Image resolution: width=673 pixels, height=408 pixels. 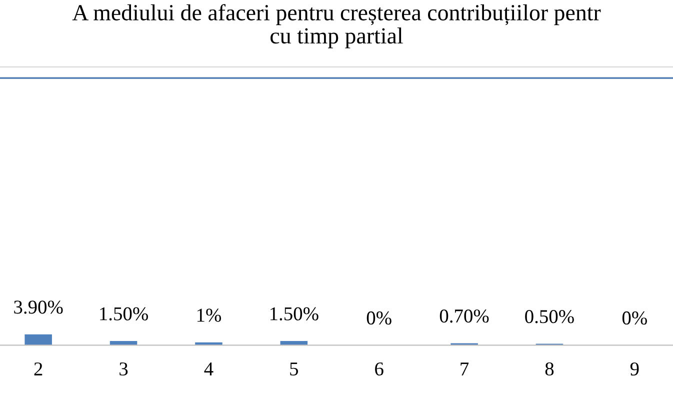 I want to click on x-tick-label: 2, so click(x=38, y=369).